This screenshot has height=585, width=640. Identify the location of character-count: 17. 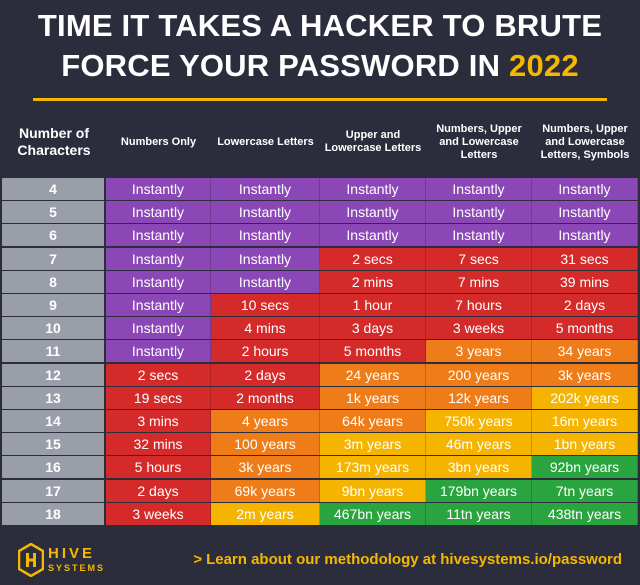
(54, 490).